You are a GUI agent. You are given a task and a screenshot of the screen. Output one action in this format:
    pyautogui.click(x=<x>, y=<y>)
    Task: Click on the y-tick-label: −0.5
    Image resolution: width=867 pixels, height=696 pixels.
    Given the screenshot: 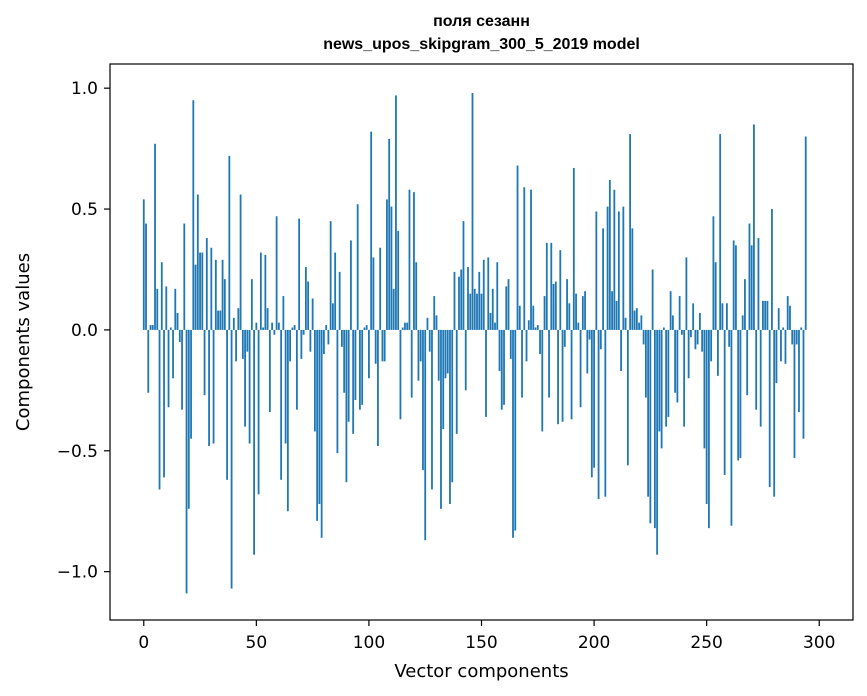 What is the action you would take?
    pyautogui.click(x=77, y=452)
    